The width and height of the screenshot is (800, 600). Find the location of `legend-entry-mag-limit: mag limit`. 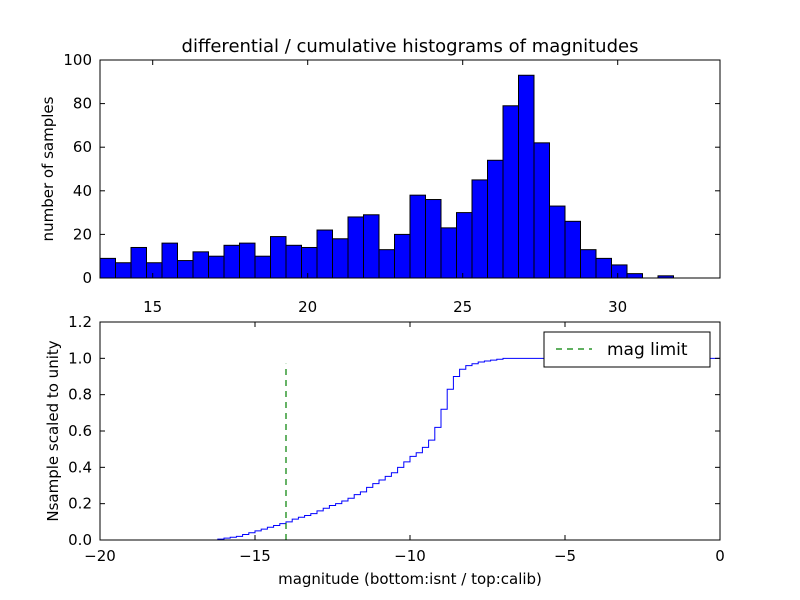

legend-entry-mag-limit: mag limit is located at coordinates (647, 350).